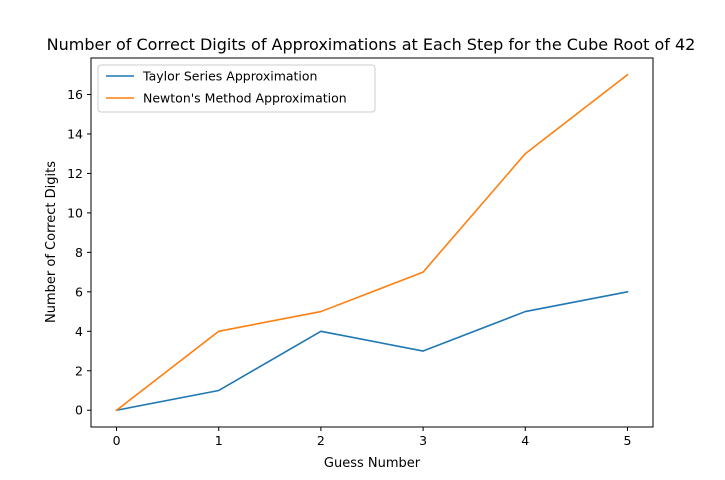  Describe the element at coordinates (75, 173) in the screenshot. I see `y-tick-label: 12` at that location.